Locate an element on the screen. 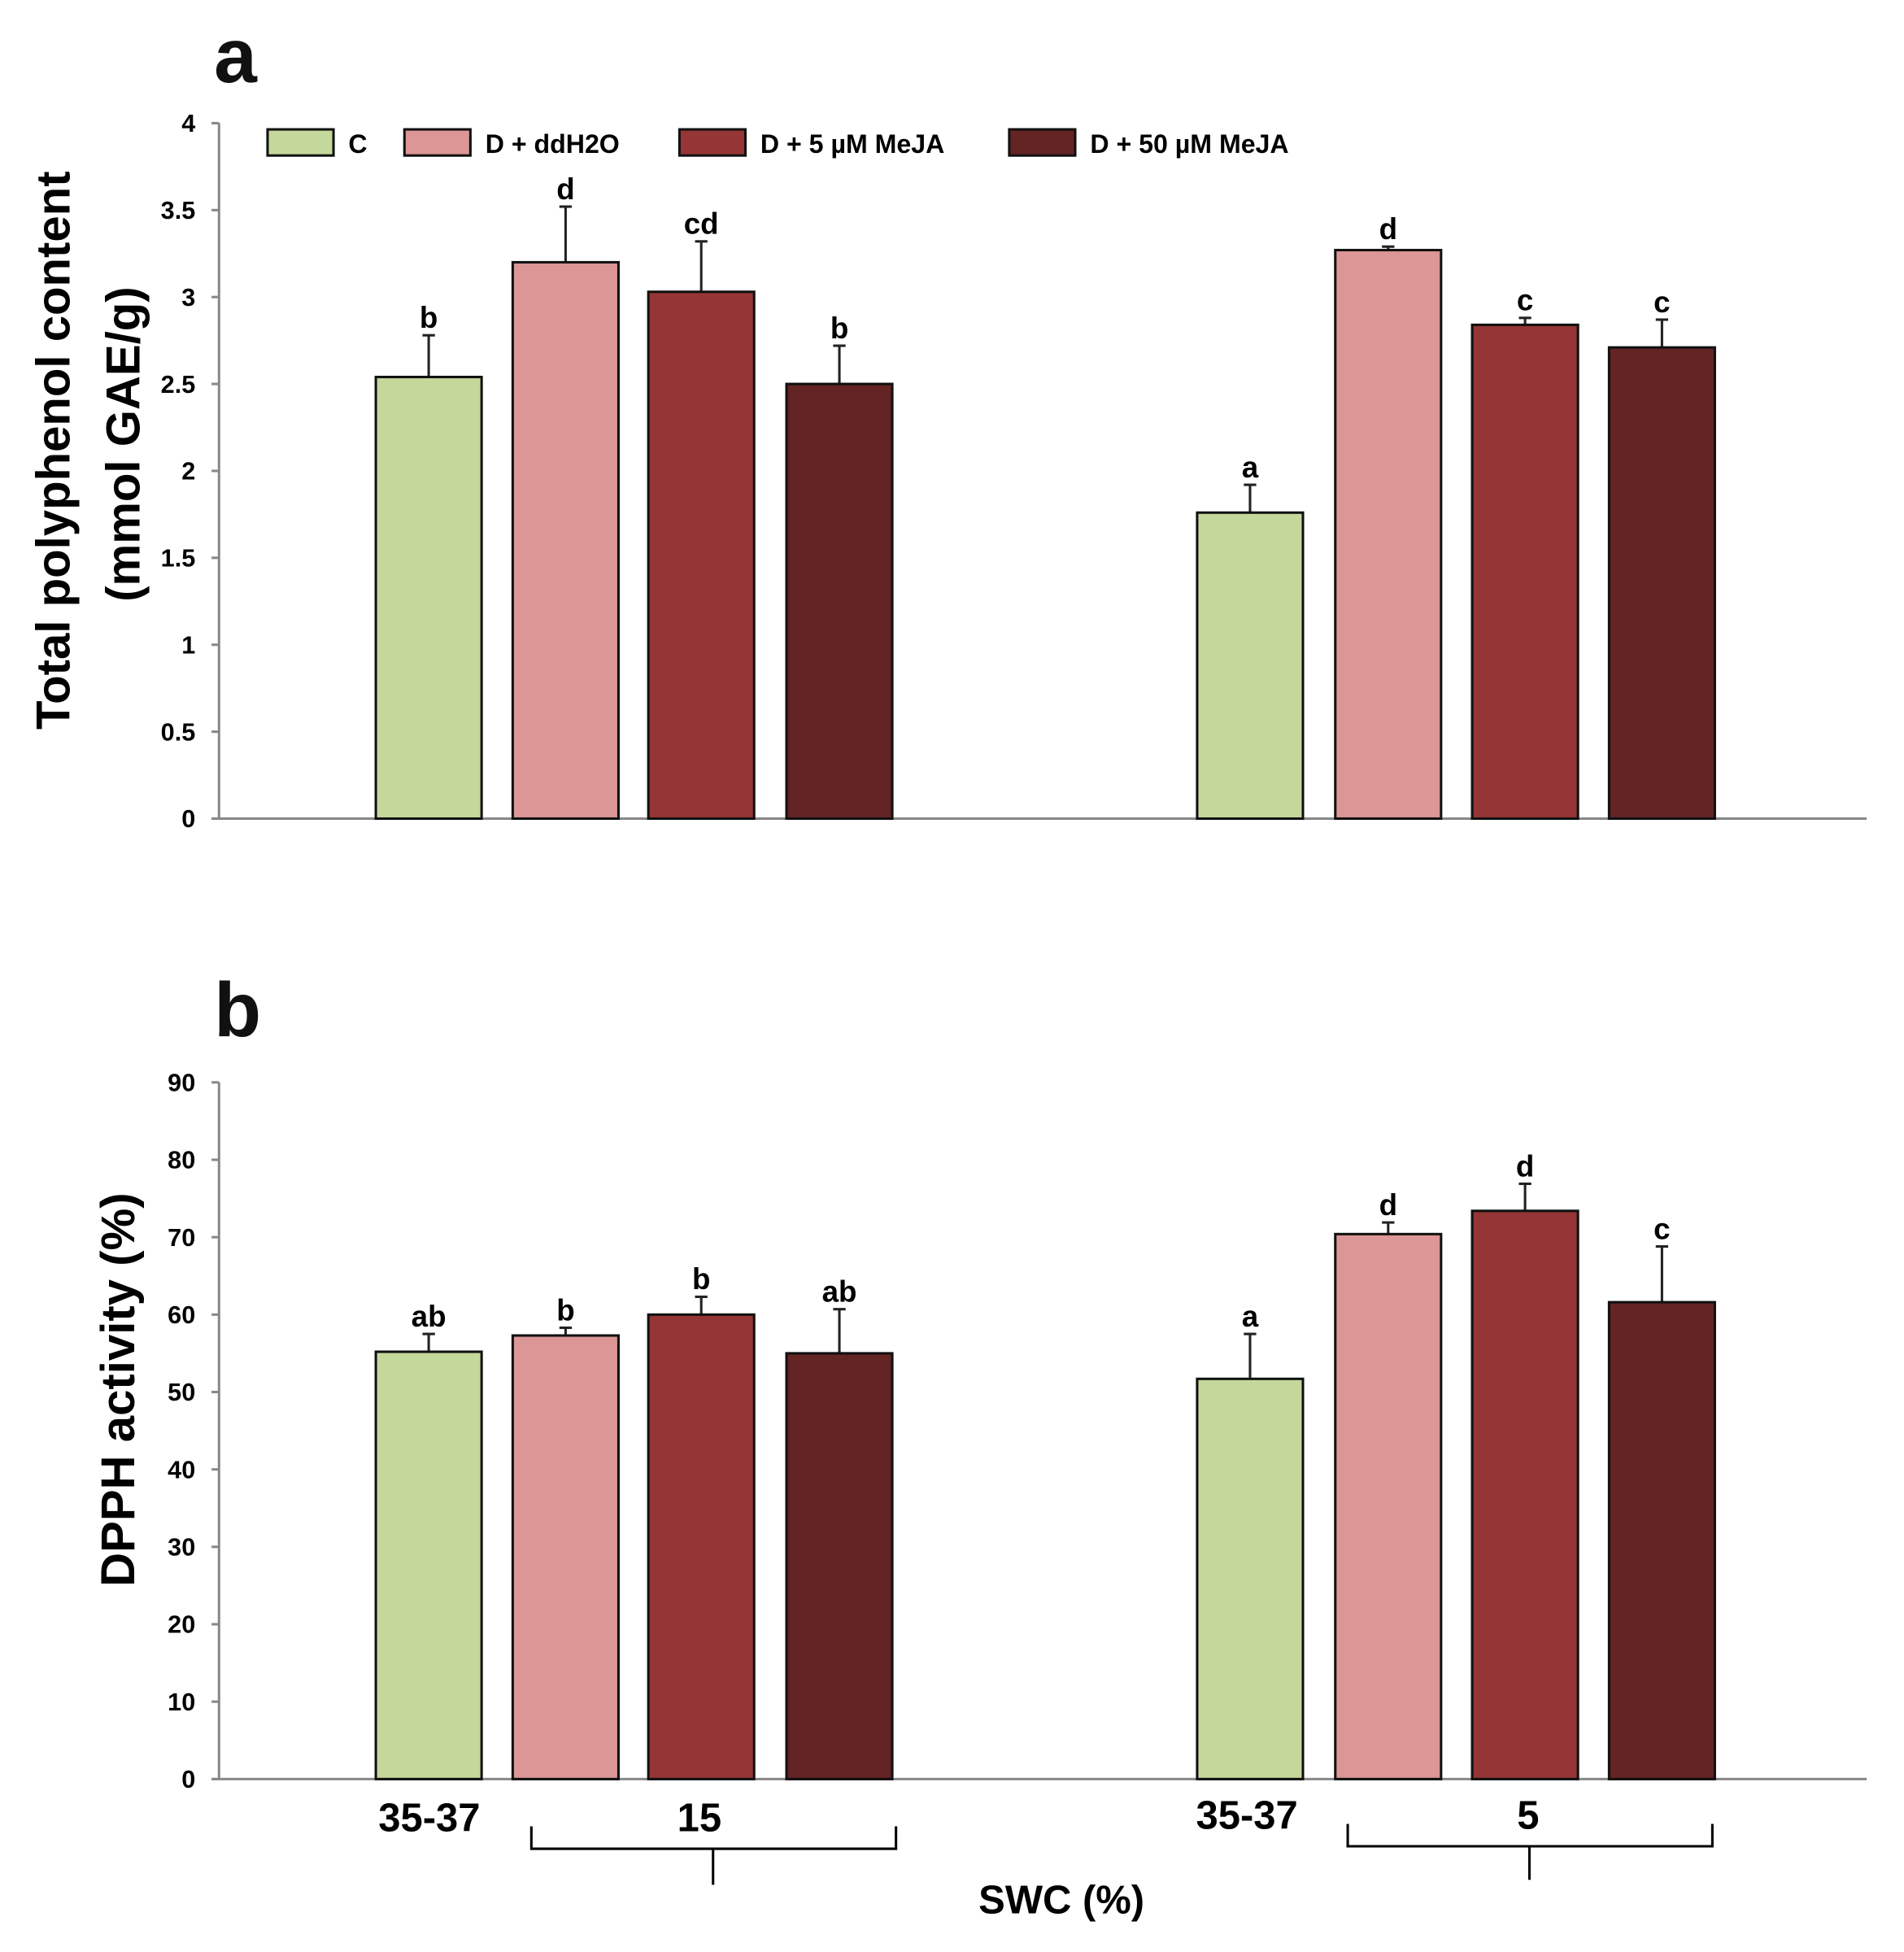 This screenshot has height=1952, width=1904. y-tick-label: 1.5 is located at coordinates (178, 559).